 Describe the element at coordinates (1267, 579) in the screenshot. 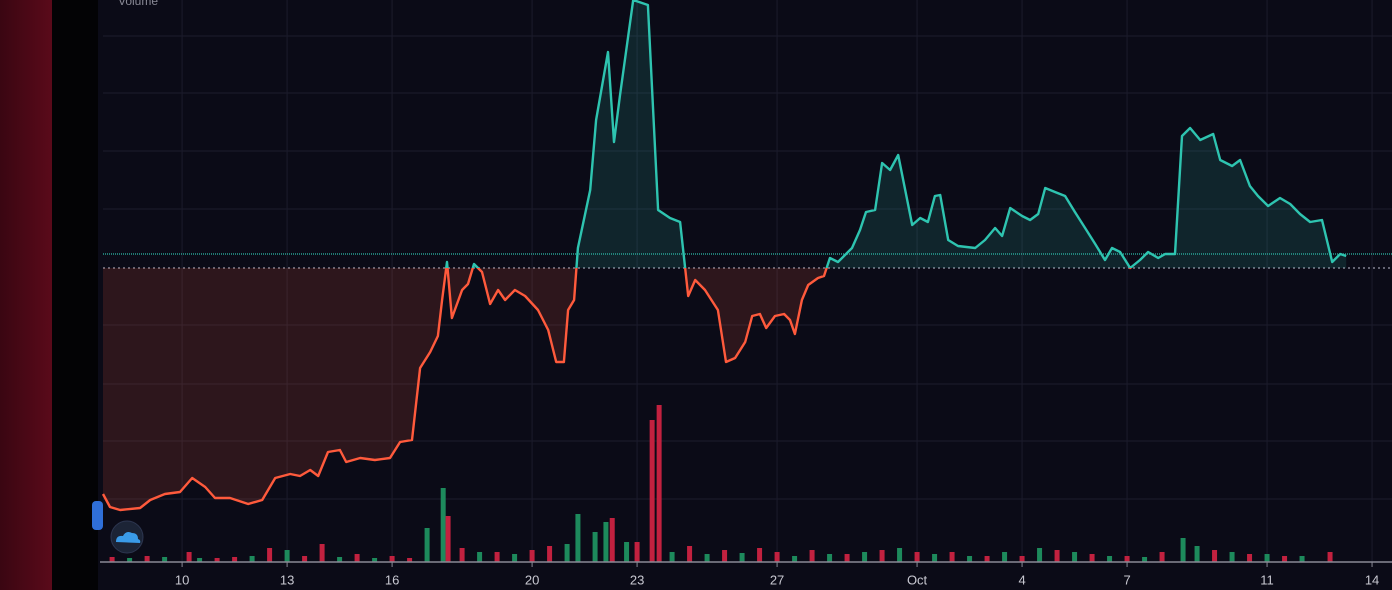

I see `x-tick-label: 11` at that location.